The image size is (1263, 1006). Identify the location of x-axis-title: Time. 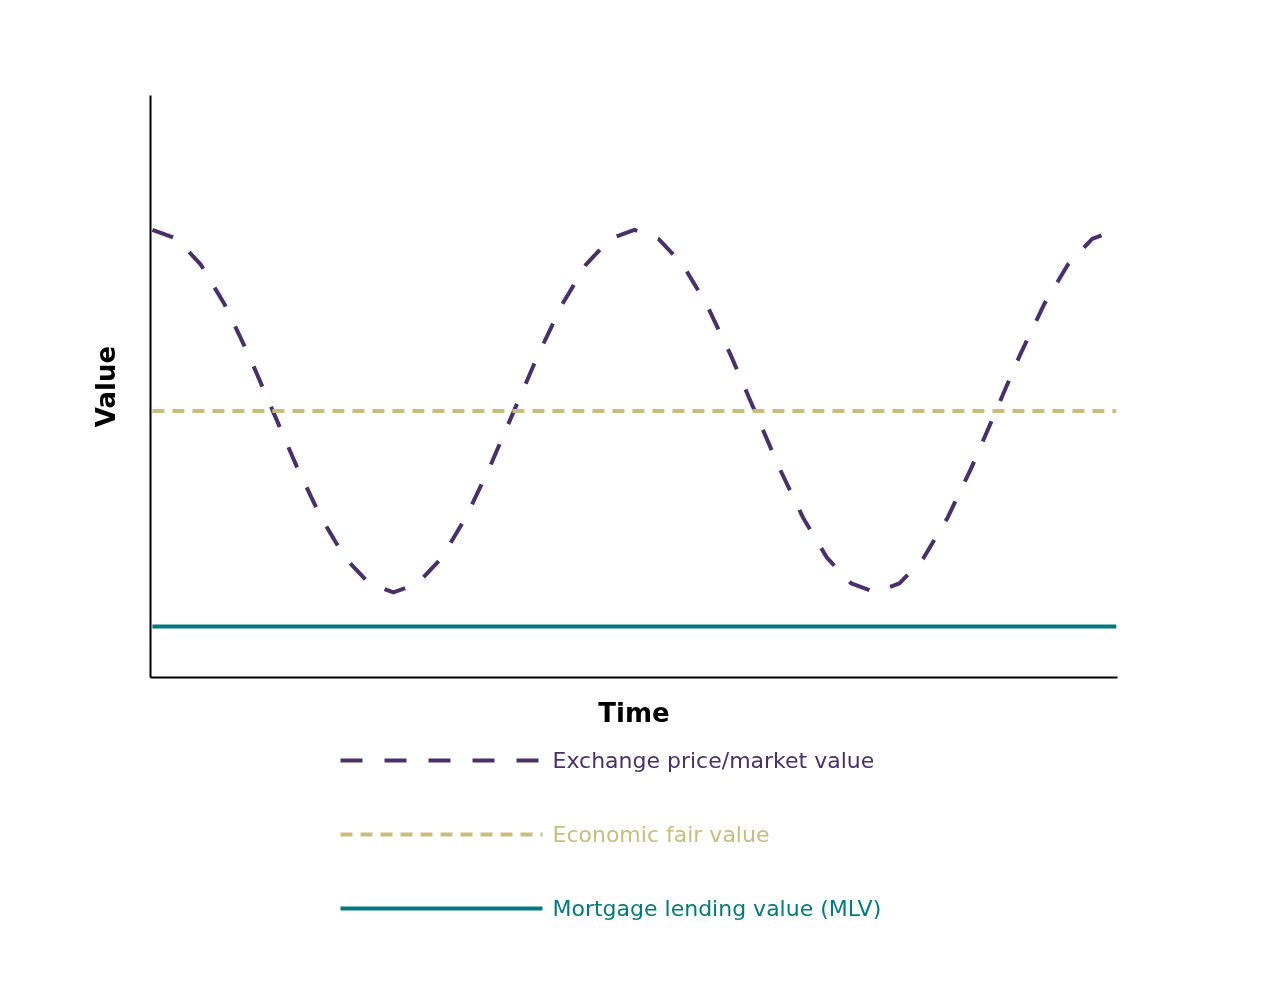
(634, 712).